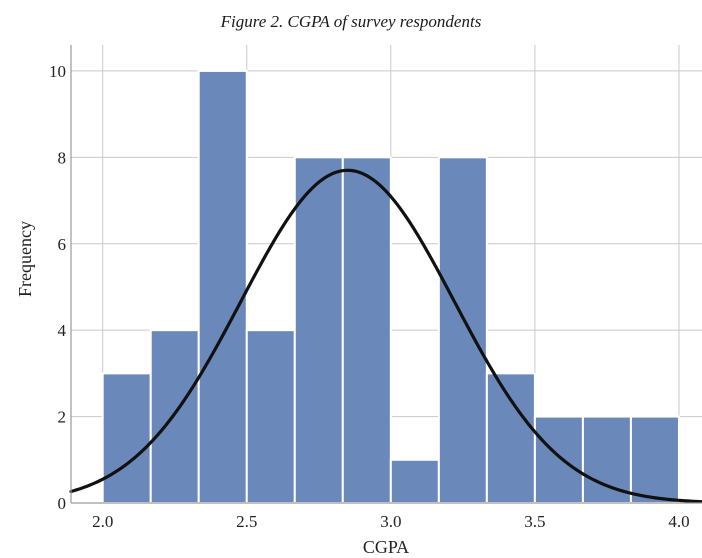  I want to click on y-tick-label: 6, so click(62, 244).